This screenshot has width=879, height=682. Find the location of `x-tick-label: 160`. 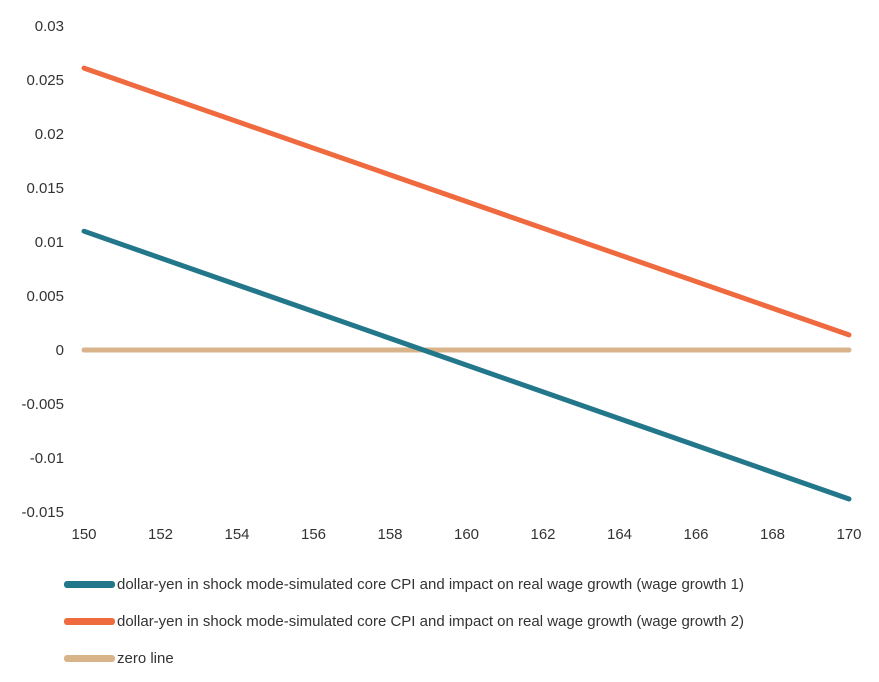

x-tick-label: 160 is located at coordinates (466, 534).